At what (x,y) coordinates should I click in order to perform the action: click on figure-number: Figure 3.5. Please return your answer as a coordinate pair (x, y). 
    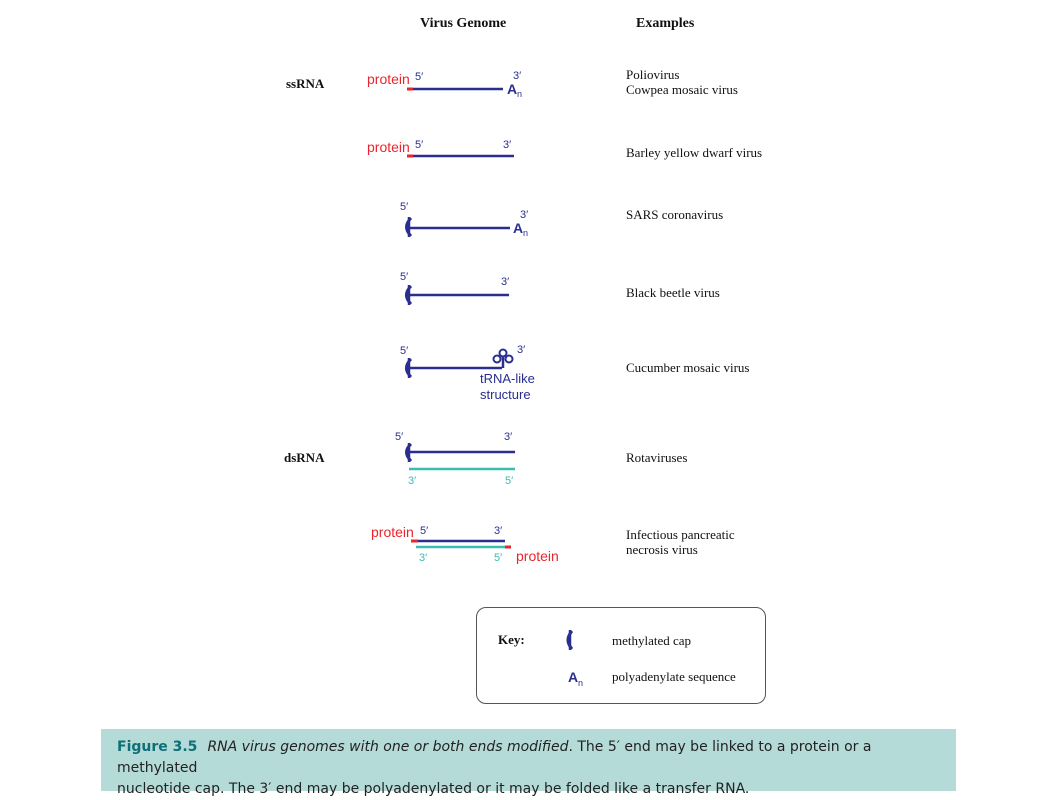
    Looking at the image, I should click on (157, 747).